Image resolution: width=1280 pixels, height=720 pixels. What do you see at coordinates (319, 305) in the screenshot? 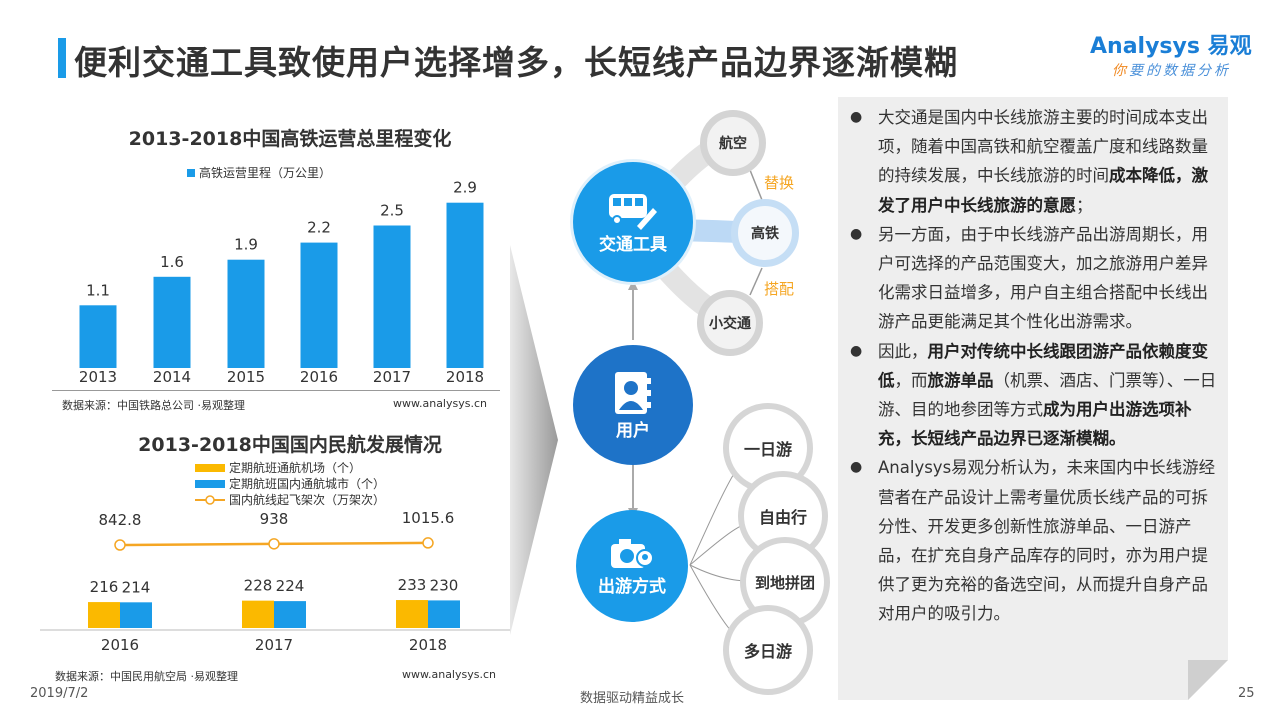
I see `bar-2016` at bounding box center [319, 305].